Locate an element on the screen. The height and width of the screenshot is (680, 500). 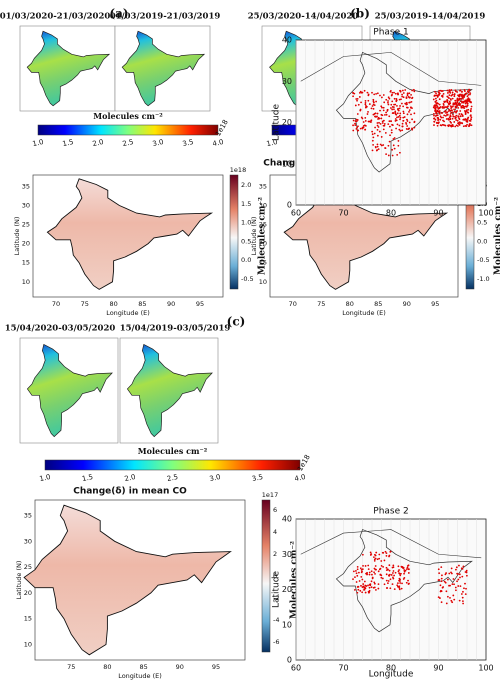
neighbor-outline is located at coordinates (391, 69).